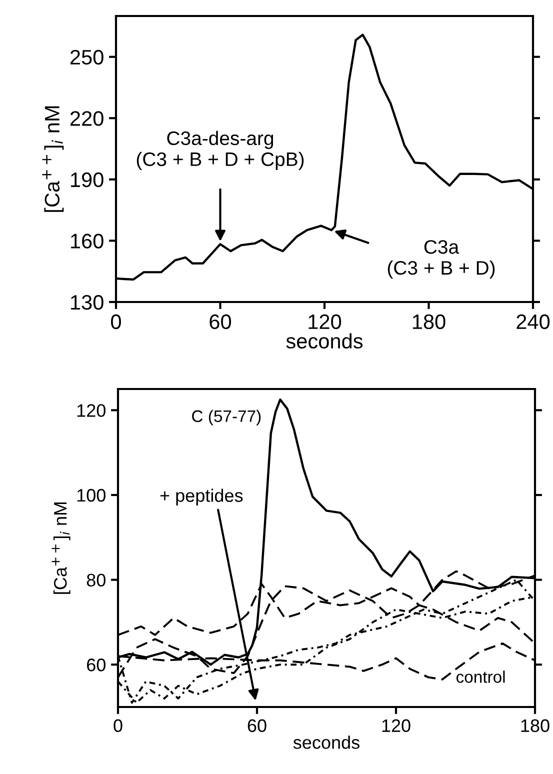 This screenshot has width=553, height=774. Describe the element at coordinates (533, 322) in the screenshot. I see `x-tick-label: 240` at that location.